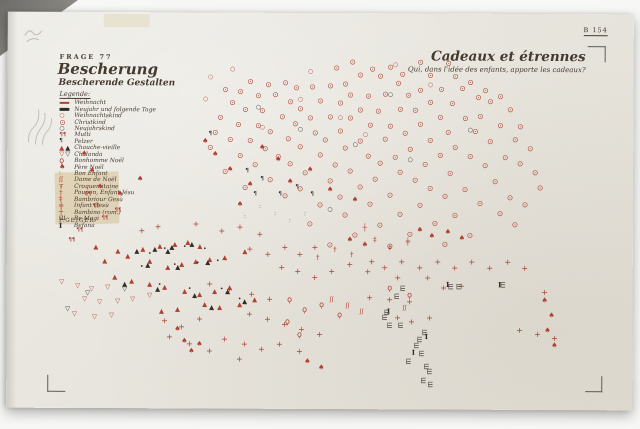  I want to click on map-symbol-bf: I, so click(426, 336).